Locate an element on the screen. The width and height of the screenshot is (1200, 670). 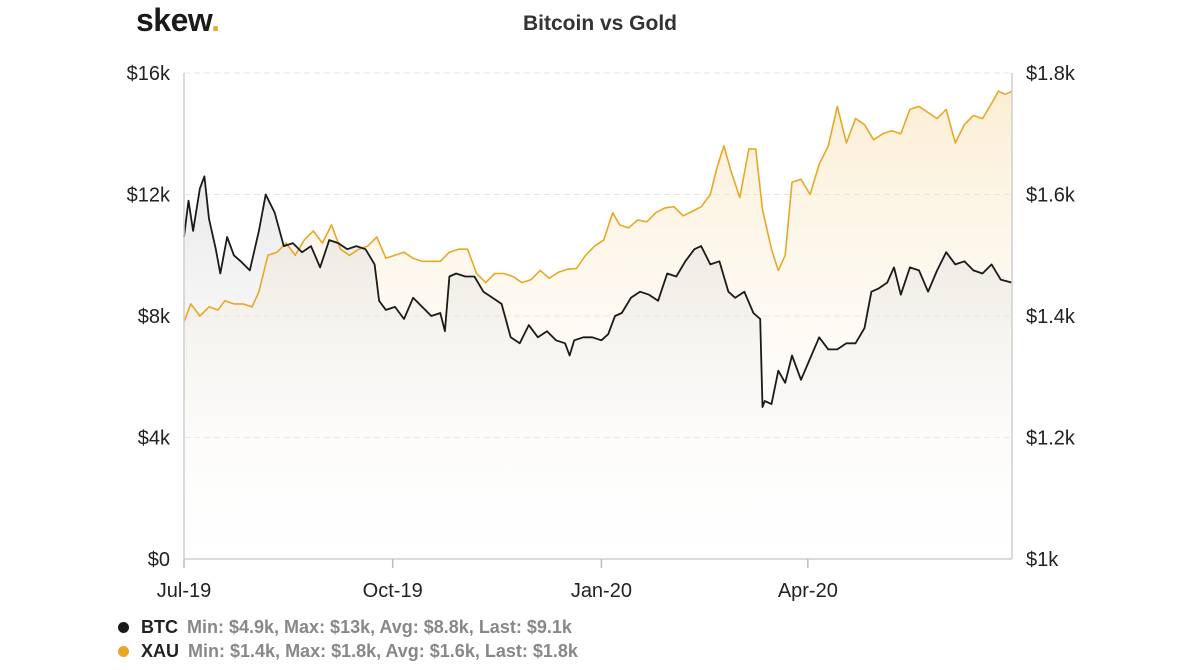
x-tick-label: Oct-19 is located at coordinates (393, 591).